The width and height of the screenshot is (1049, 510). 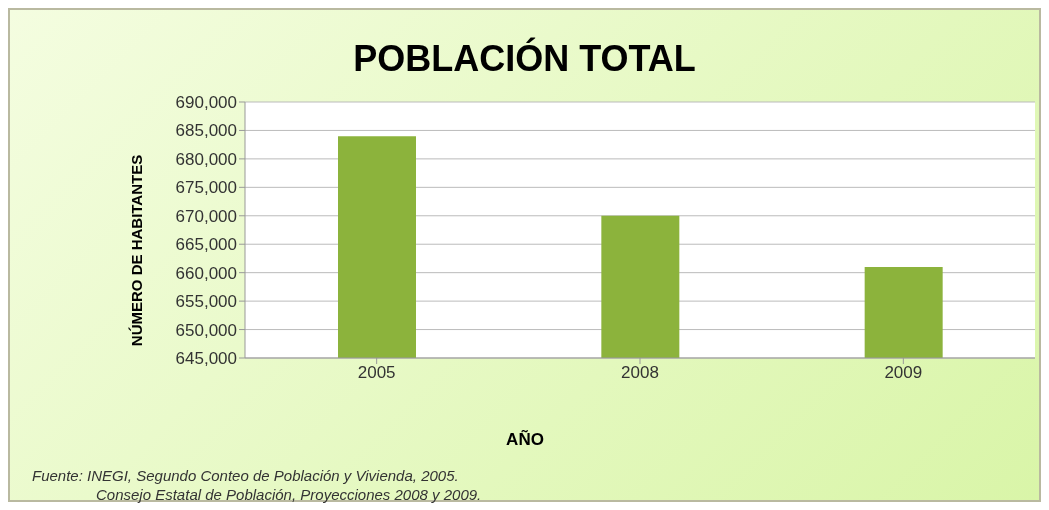 What do you see at coordinates (640, 373) in the screenshot?
I see `x-tick-label: 2008` at bounding box center [640, 373].